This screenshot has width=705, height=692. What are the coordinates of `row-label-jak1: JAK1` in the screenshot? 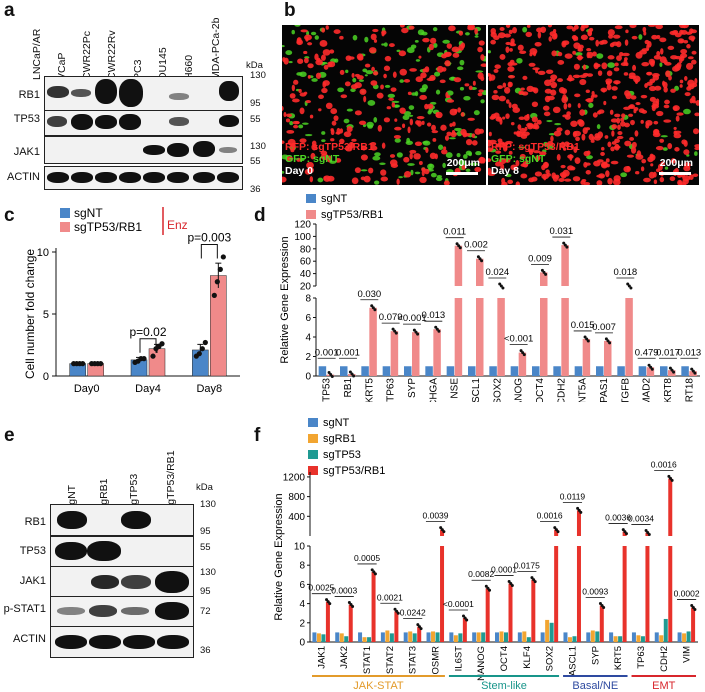 It's located at (32, 581).